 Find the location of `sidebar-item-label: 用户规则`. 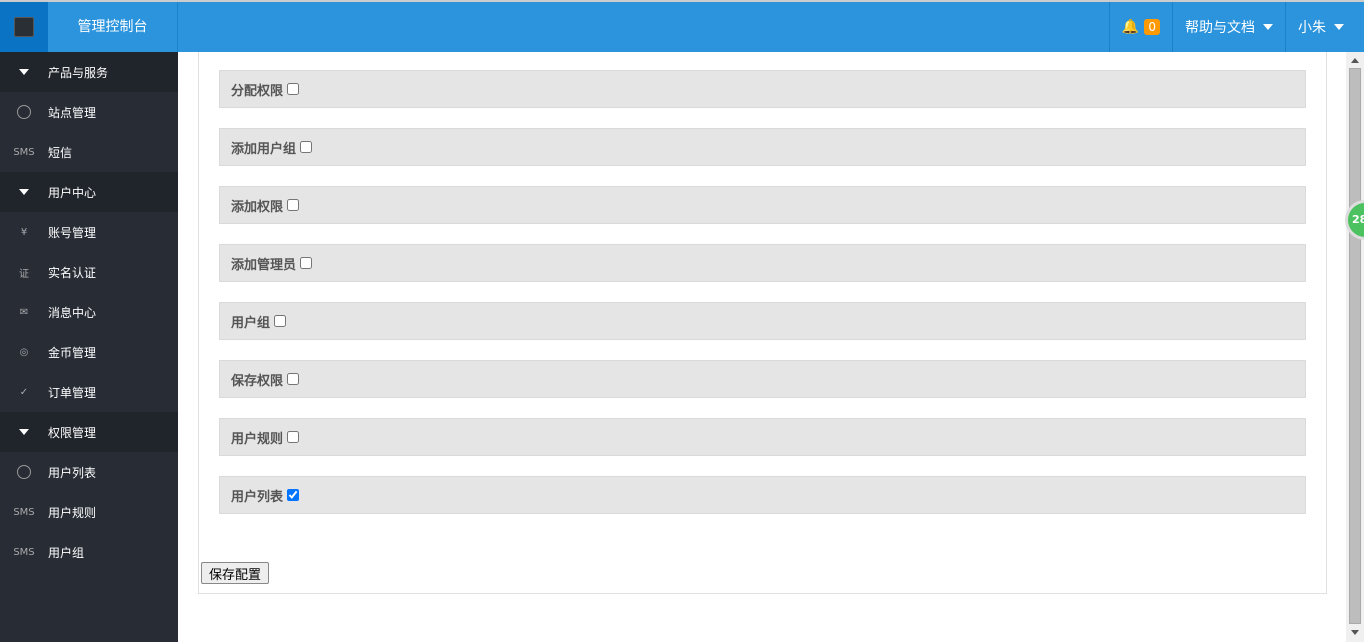

sidebar-item-label: 用户规则 is located at coordinates (72, 512).